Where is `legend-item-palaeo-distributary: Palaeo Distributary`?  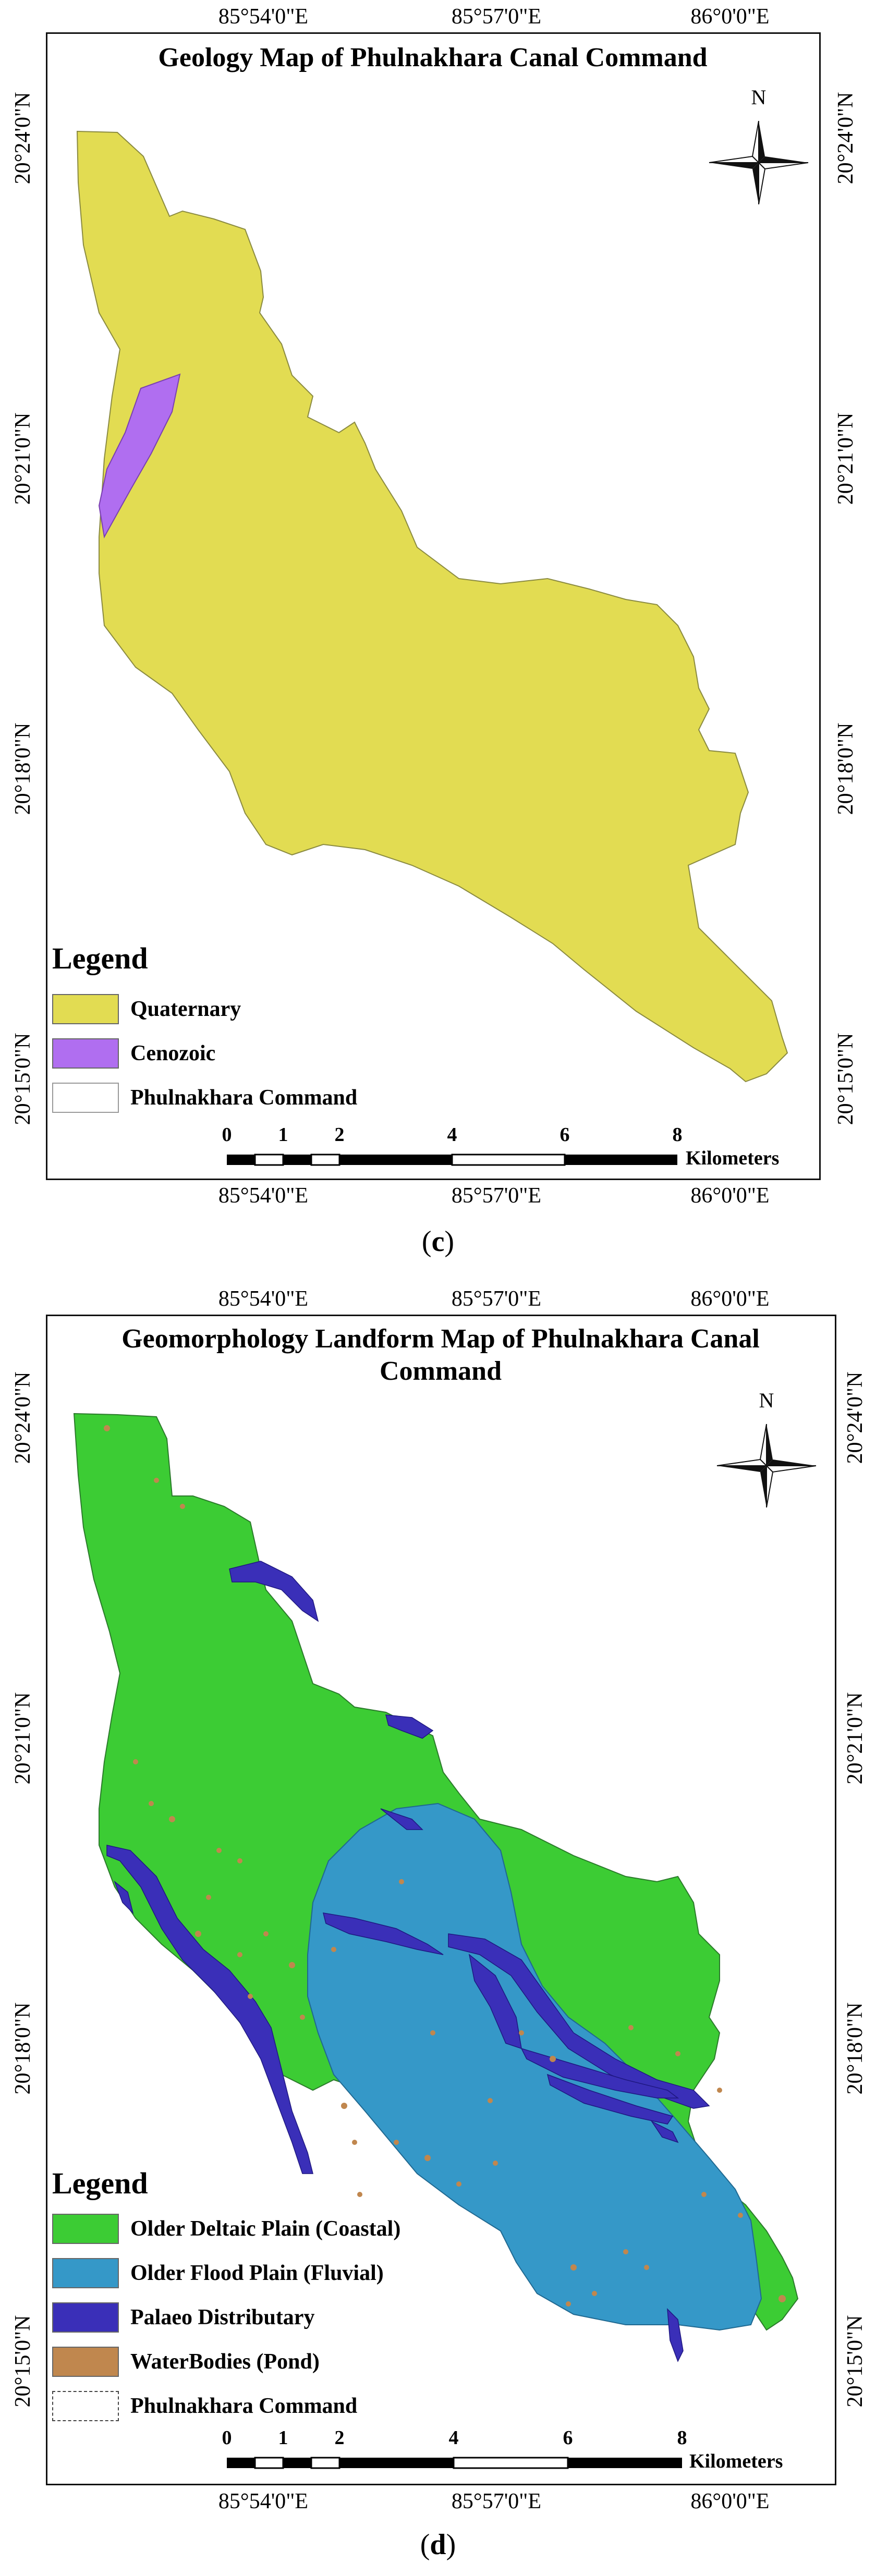
legend-item-palaeo-distributary: Palaeo Distributary is located at coordinates (183, 2317).